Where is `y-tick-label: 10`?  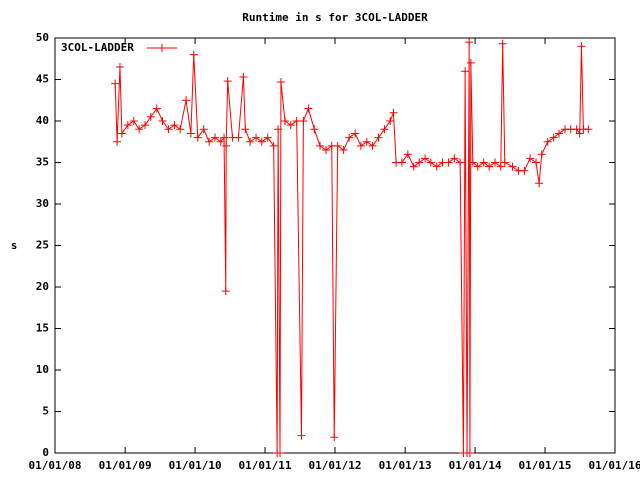 y-tick-label: 10 is located at coordinates (42, 369).